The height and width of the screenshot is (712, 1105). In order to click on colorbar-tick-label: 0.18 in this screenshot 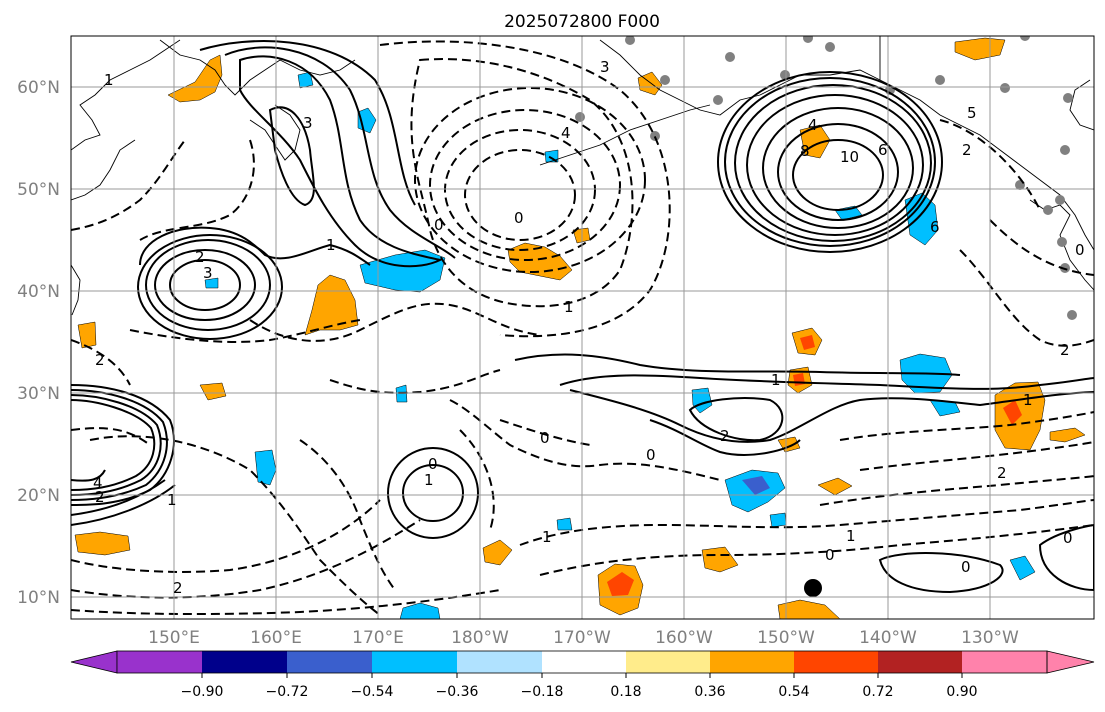, I will do `click(625, 692)`.